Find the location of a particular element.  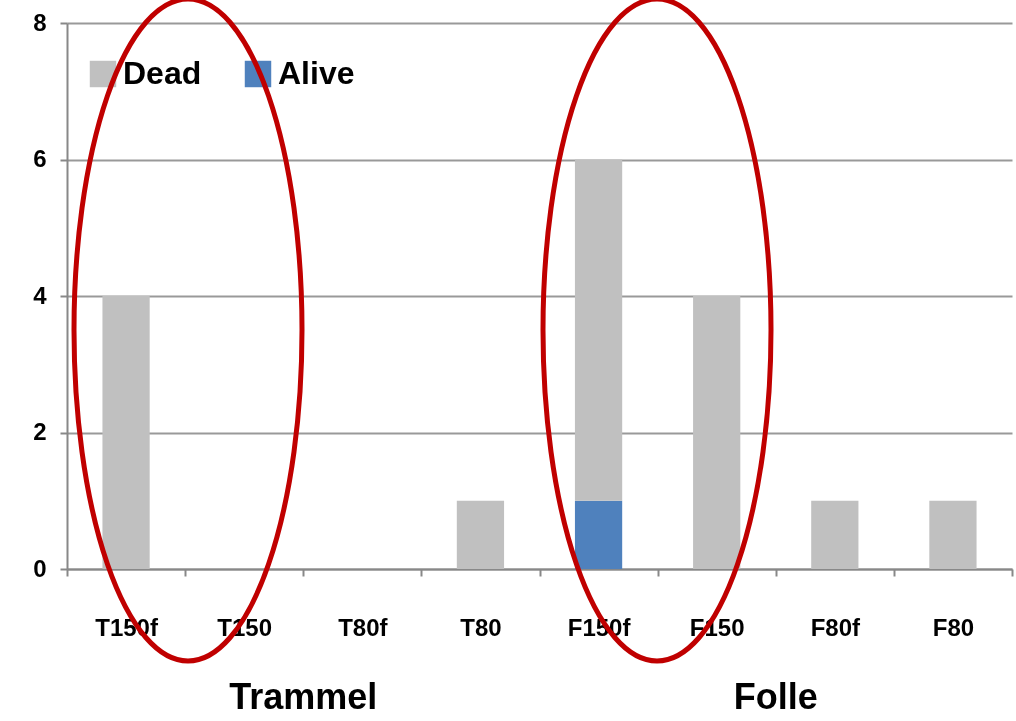

x-tick-label: F80 is located at coordinates (953, 627).